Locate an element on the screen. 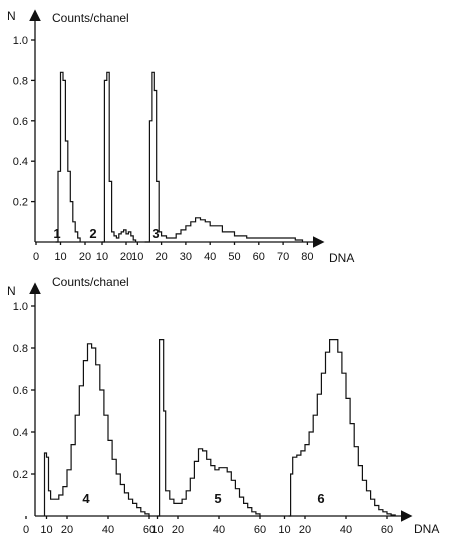 This screenshot has height=545, width=449. series-label-3: 3 is located at coordinates (155, 233).